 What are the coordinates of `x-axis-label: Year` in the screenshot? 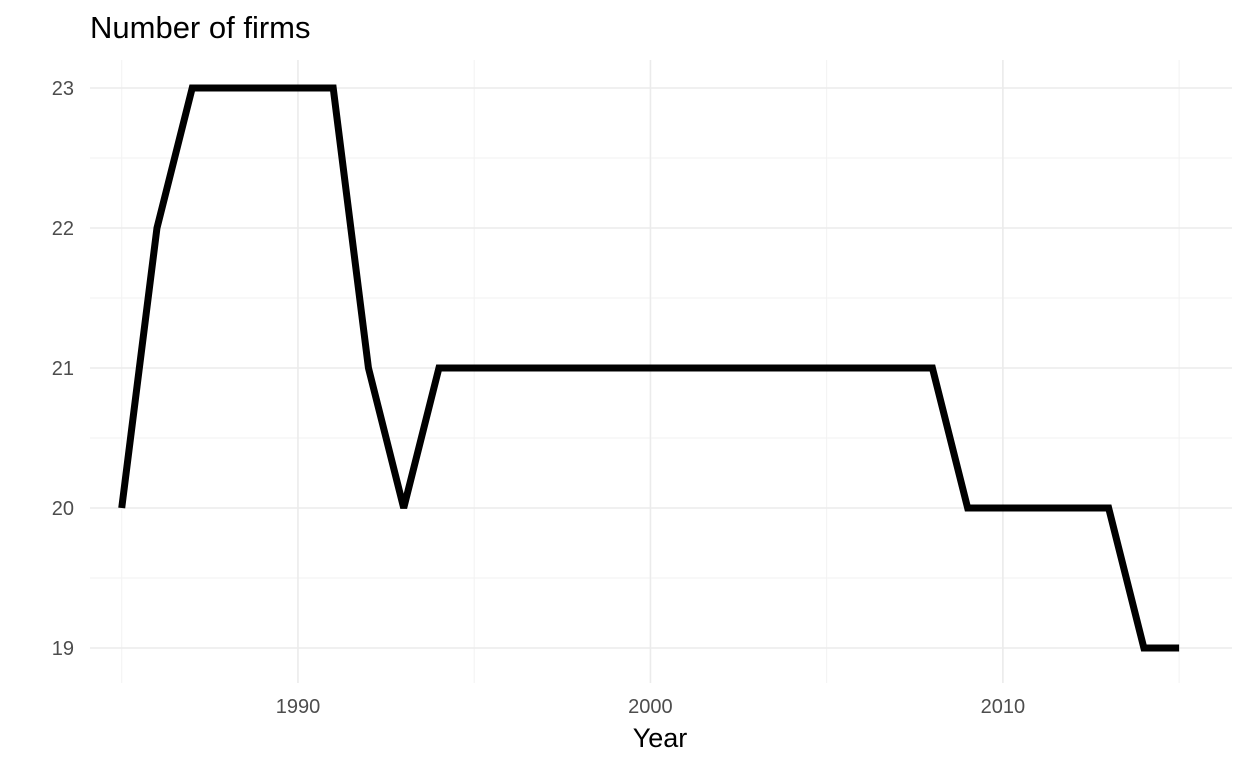 It's located at (660, 738).